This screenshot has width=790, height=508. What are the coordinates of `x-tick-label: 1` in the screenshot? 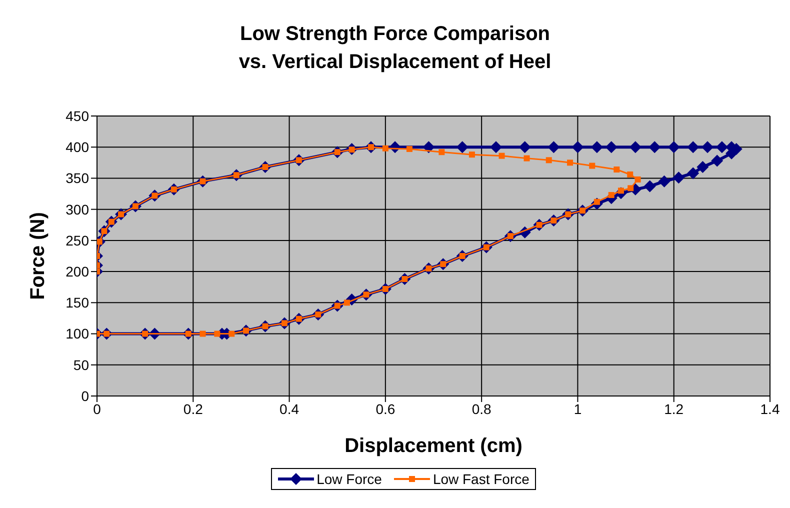 It's located at (578, 408).